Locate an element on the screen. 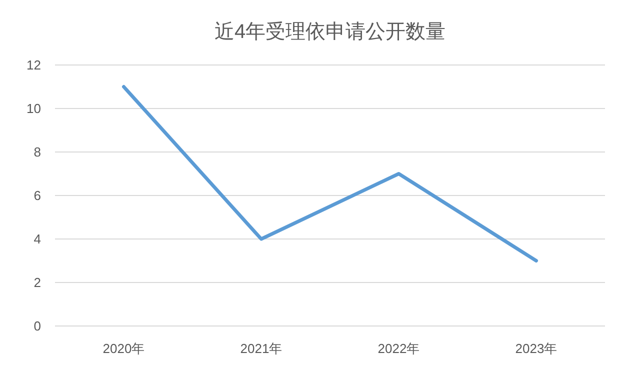 The width and height of the screenshot is (623, 365). y-tick-label: 6 is located at coordinates (37, 195).